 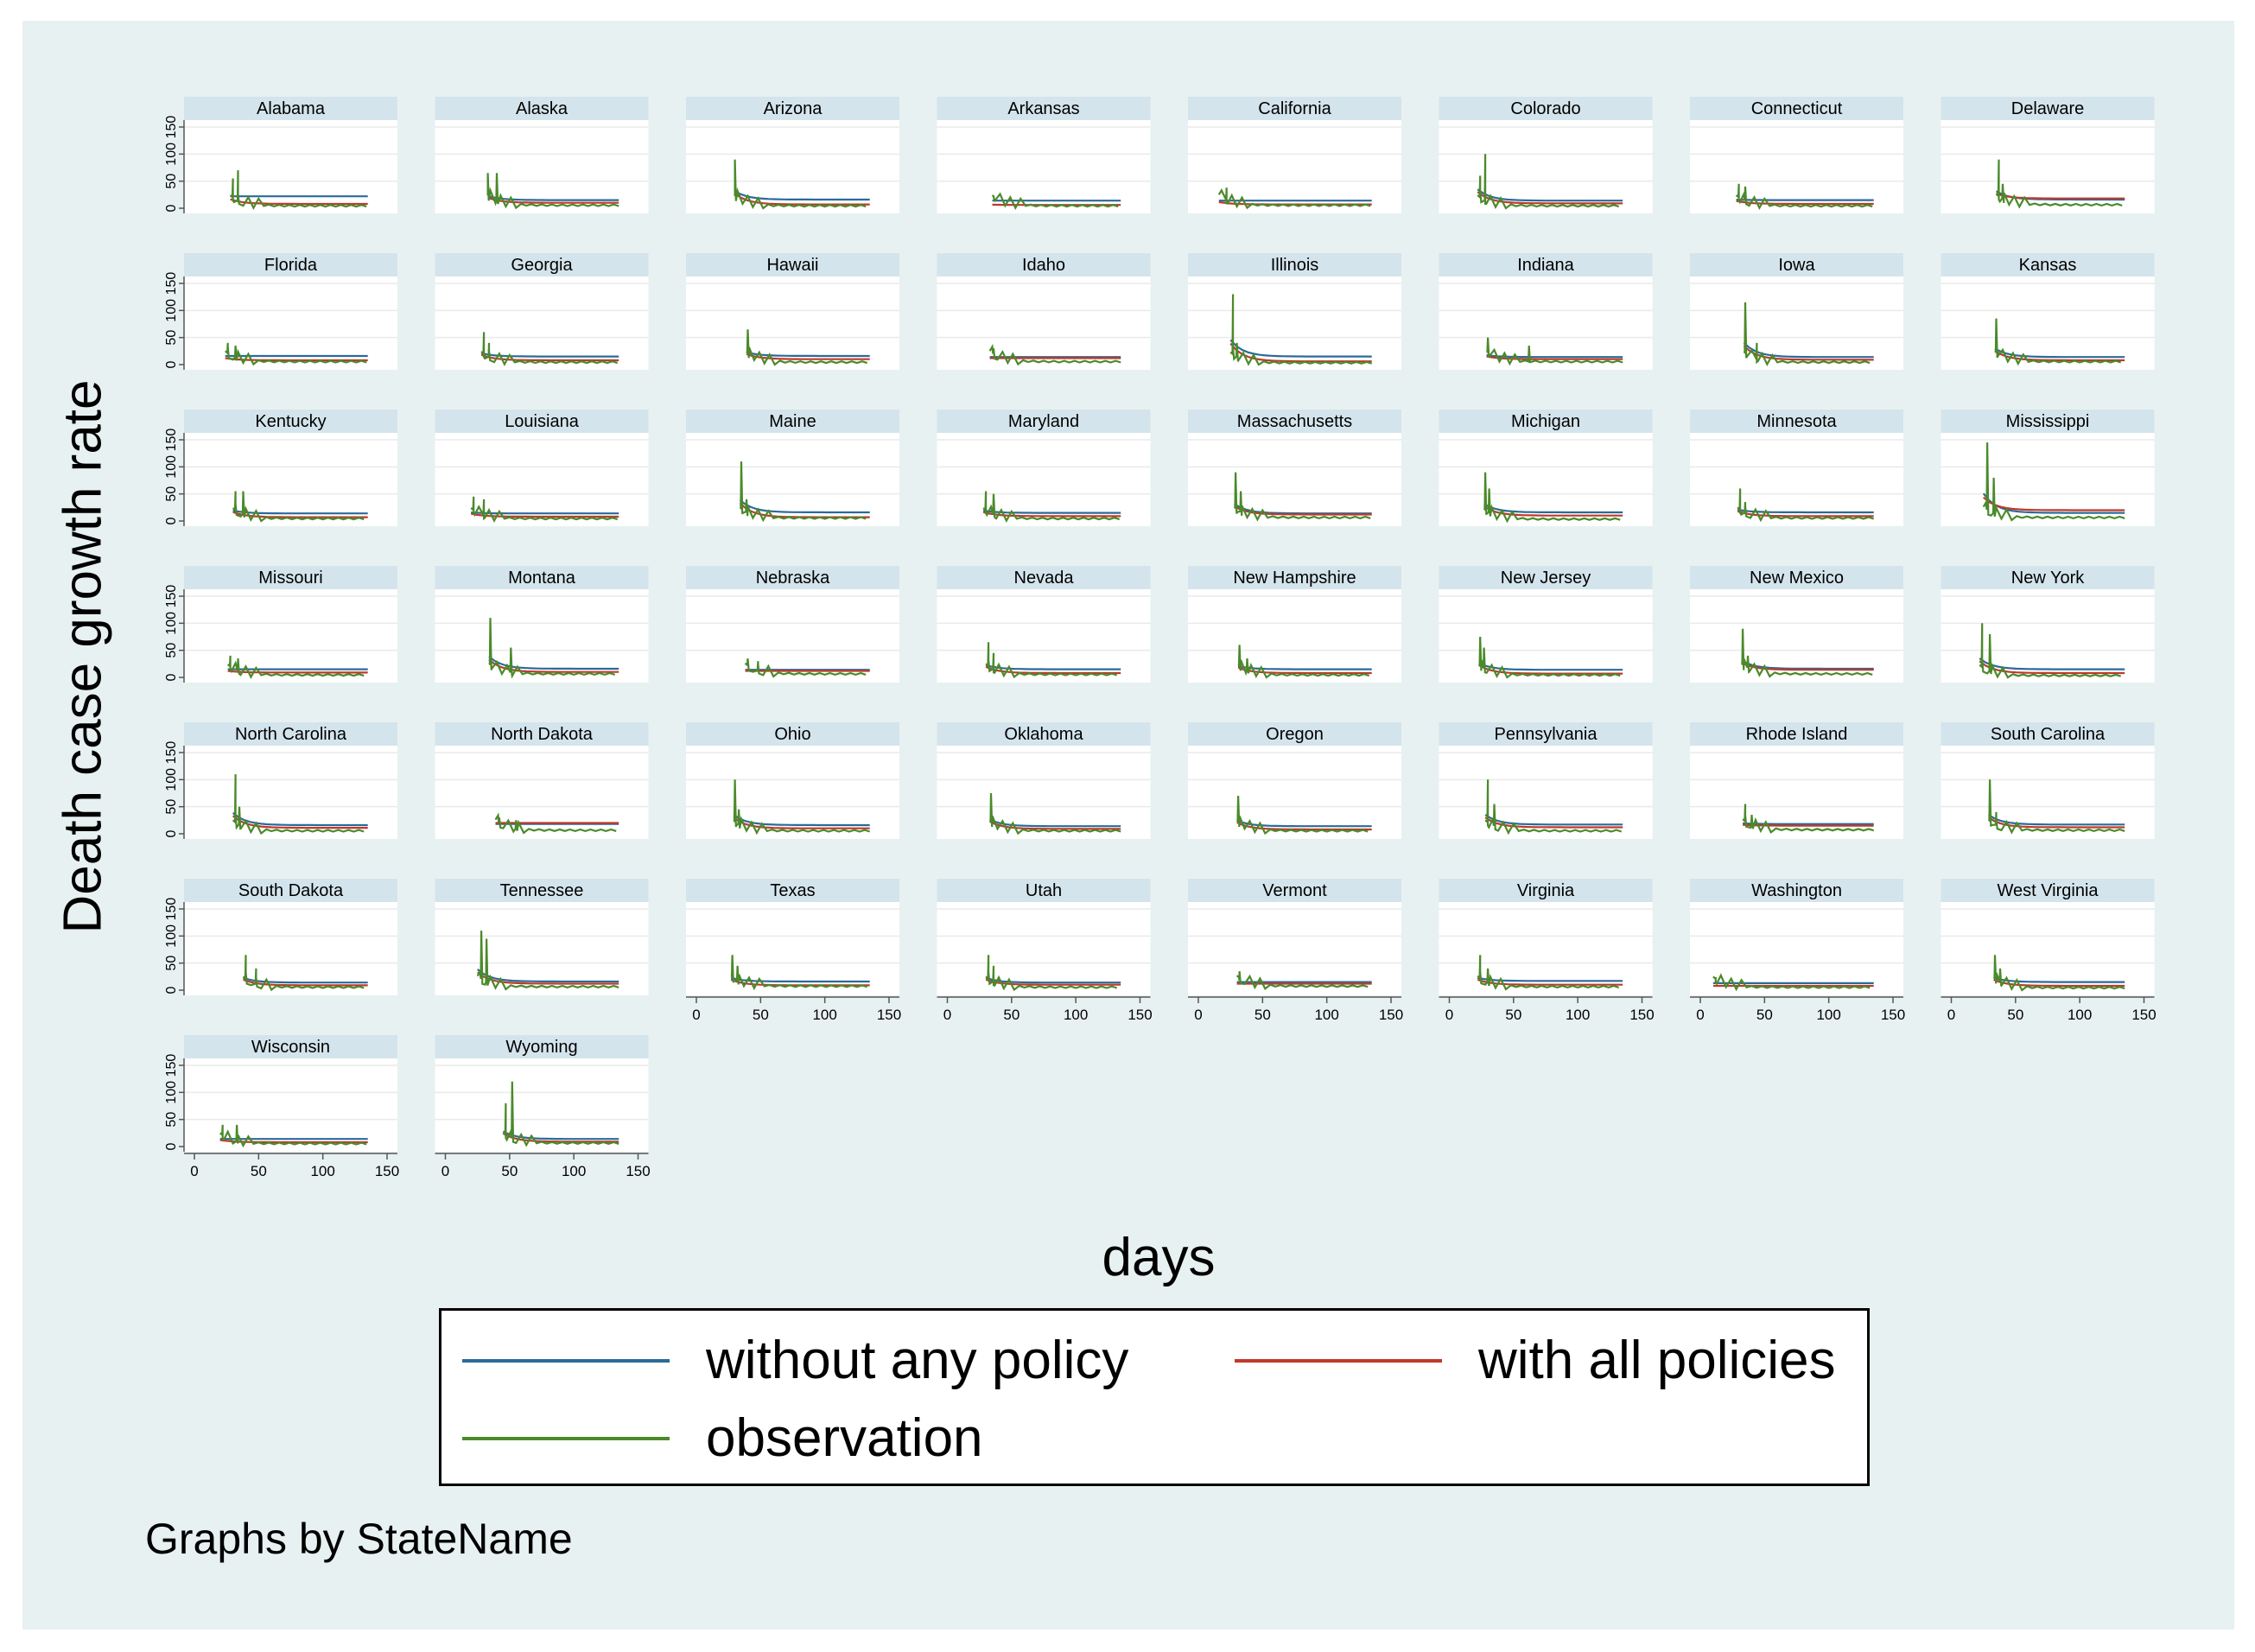 What do you see at coordinates (542, 624) in the screenshot?
I see `panel-montana: Montana` at bounding box center [542, 624].